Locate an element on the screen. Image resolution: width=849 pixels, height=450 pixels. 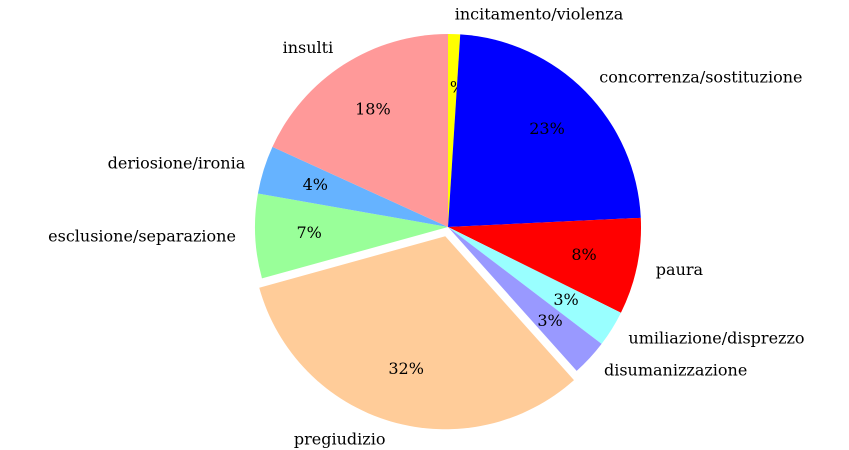
slice-label: esclusione/separazione is located at coordinates (142, 236).